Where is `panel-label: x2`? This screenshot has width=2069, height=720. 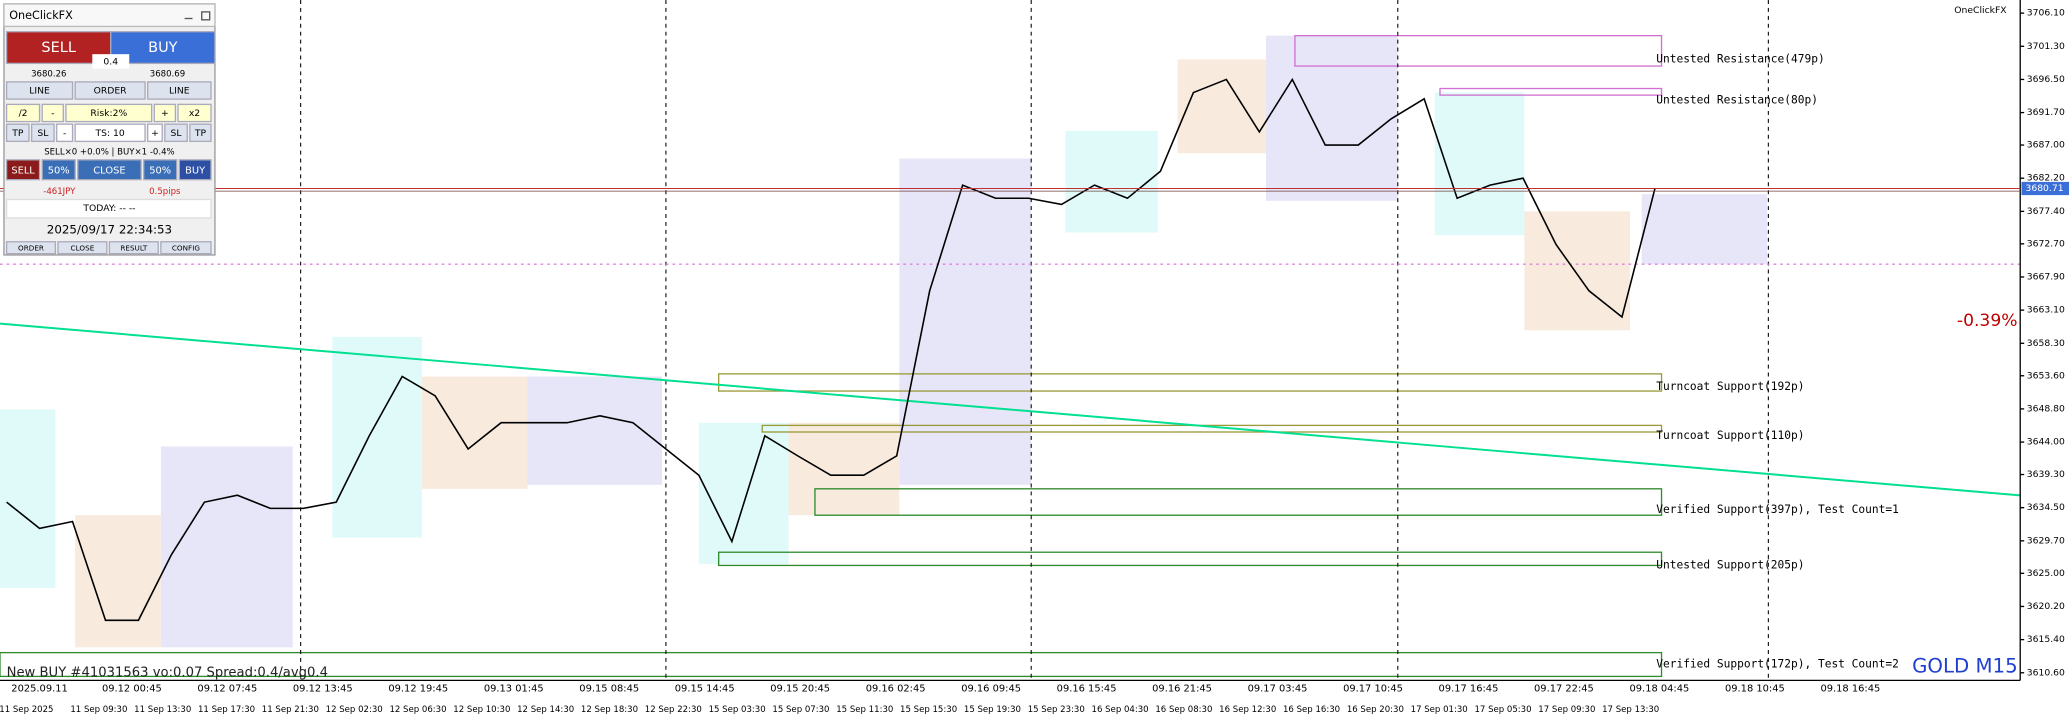 panel-label: x2 is located at coordinates (194, 113).